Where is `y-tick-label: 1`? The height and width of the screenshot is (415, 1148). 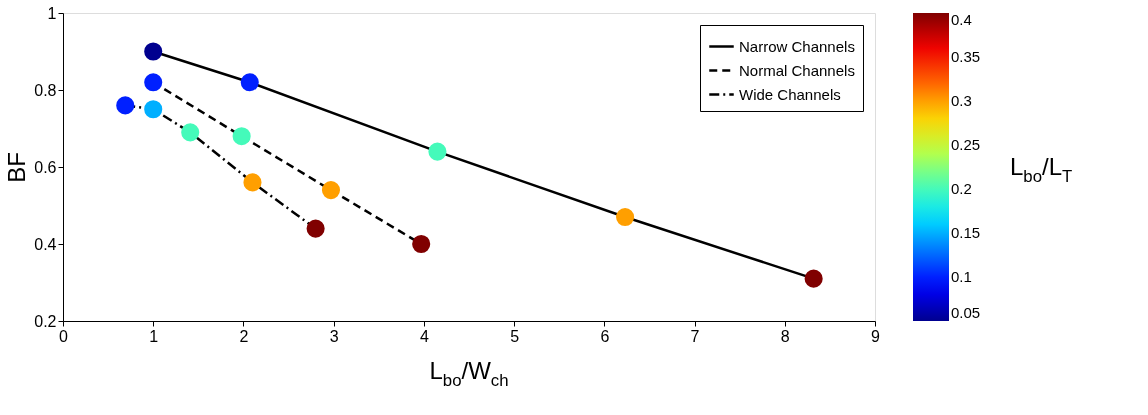
y-tick-label: 1 is located at coordinates (52, 13).